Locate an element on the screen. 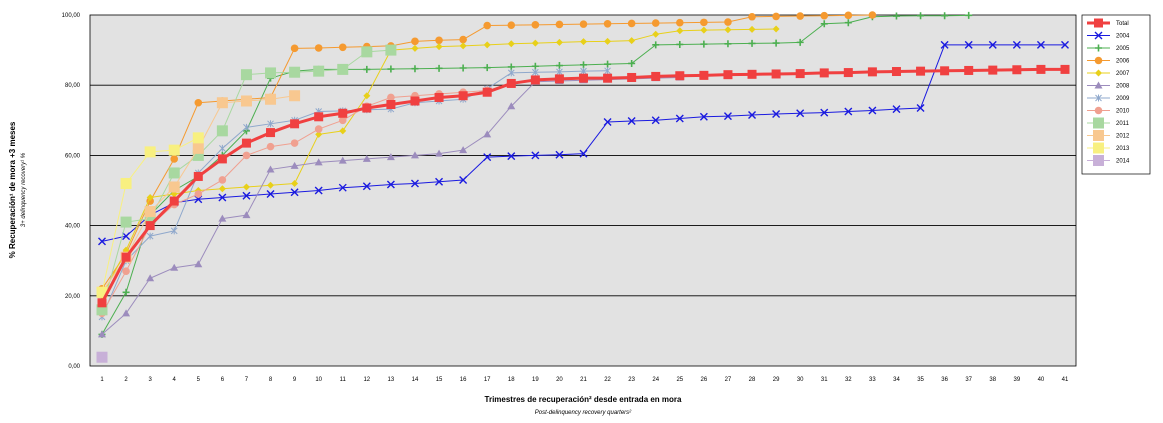 The image size is (1163, 423). x-tick-label: 21 is located at coordinates (583, 380).